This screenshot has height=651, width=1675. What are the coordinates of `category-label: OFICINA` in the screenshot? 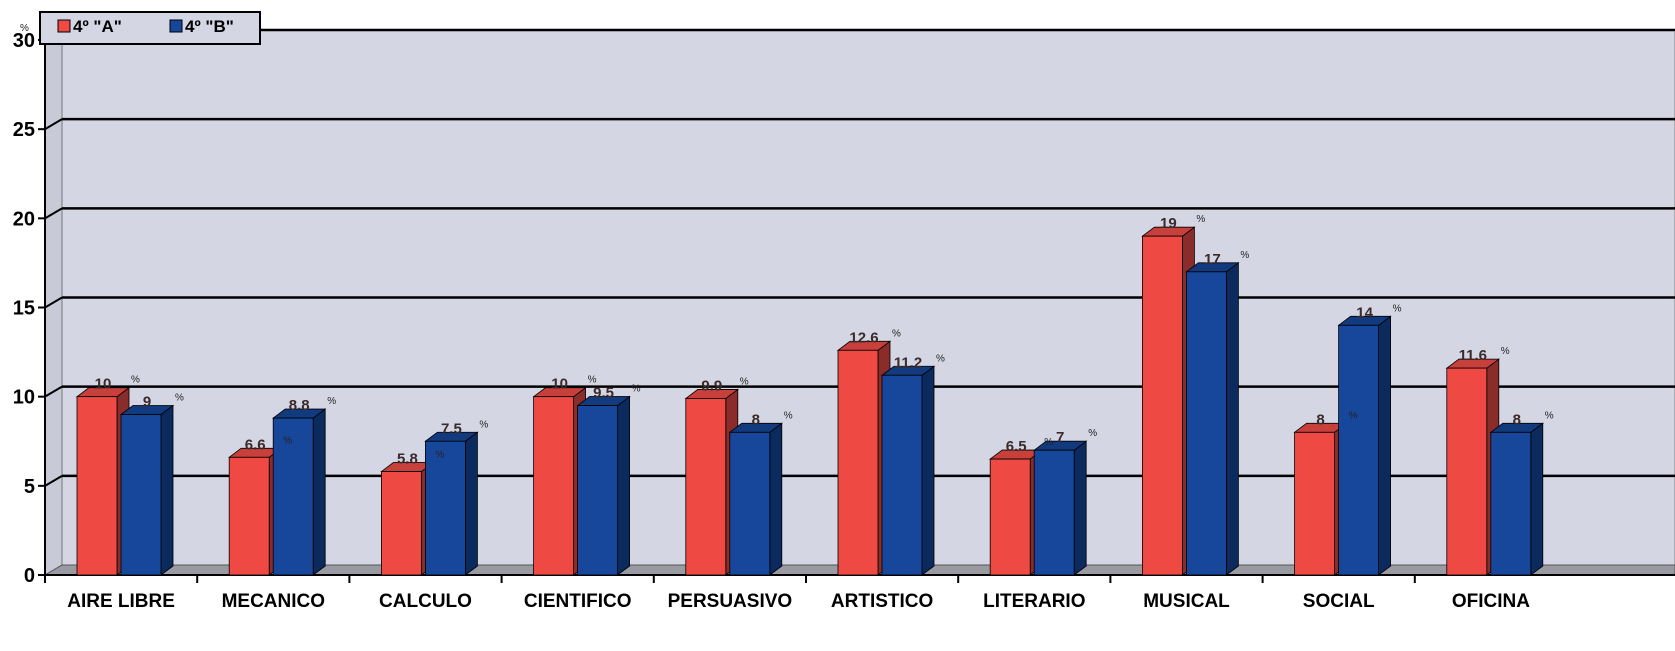 It's located at (1491, 601).